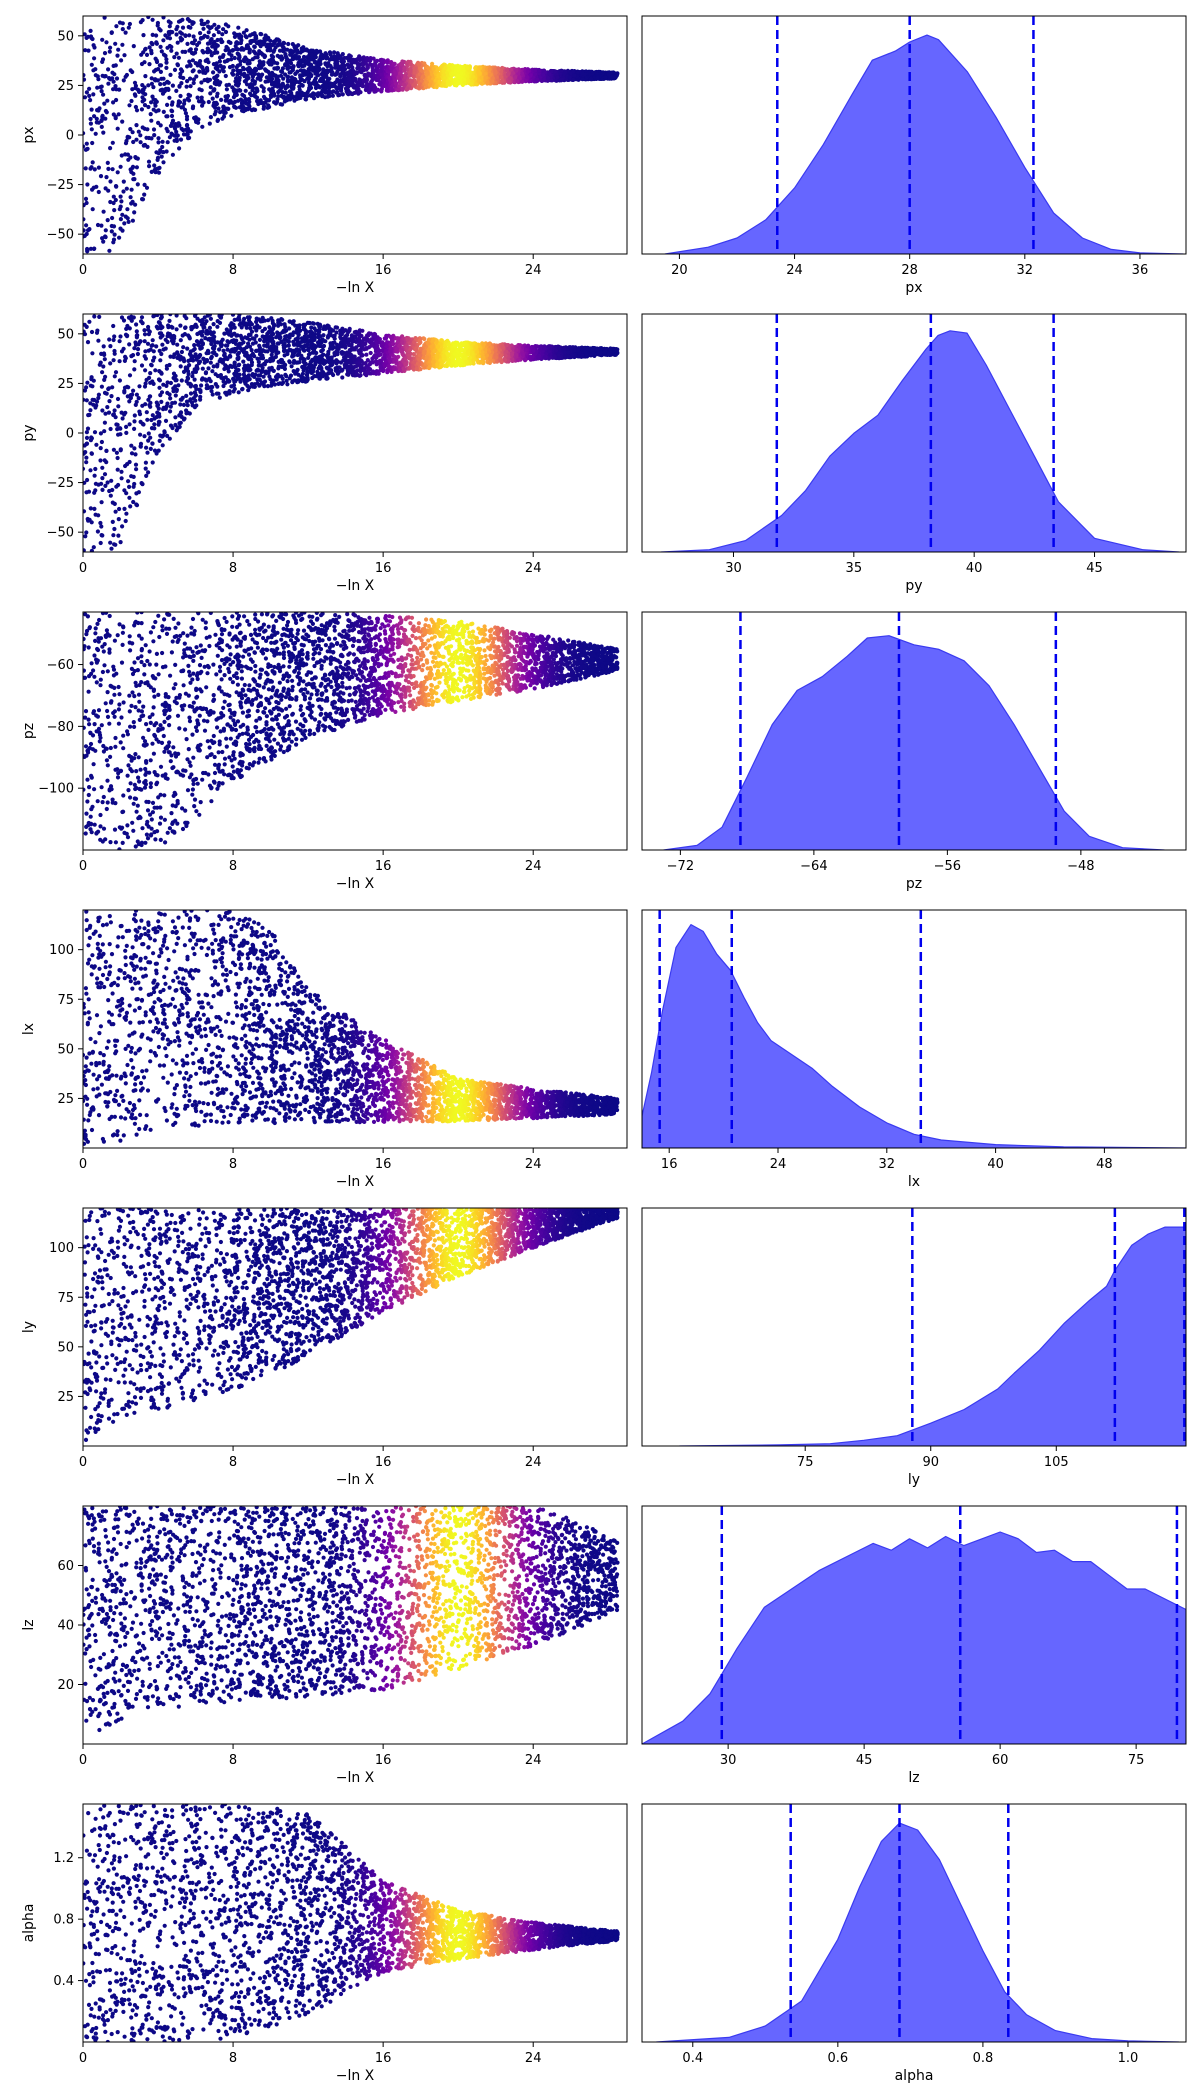 Image resolution: width=1200 pixels, height=2100 pixels. Describe the element at coordinates (70, 136) in the screenshot. I see `y-tick-label: 0` at that location.